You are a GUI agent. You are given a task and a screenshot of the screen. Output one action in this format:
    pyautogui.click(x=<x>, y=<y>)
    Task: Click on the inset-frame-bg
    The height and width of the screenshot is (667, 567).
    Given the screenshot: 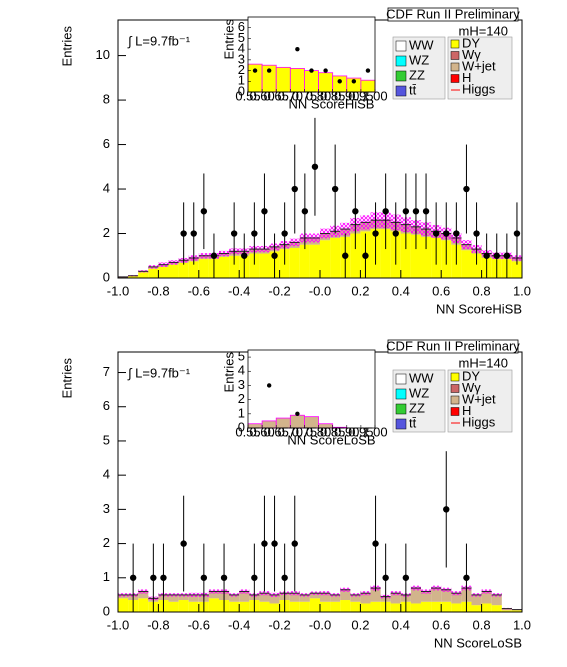 What is the action you would take?
    pyautogui.click(x=311, y=389)
    